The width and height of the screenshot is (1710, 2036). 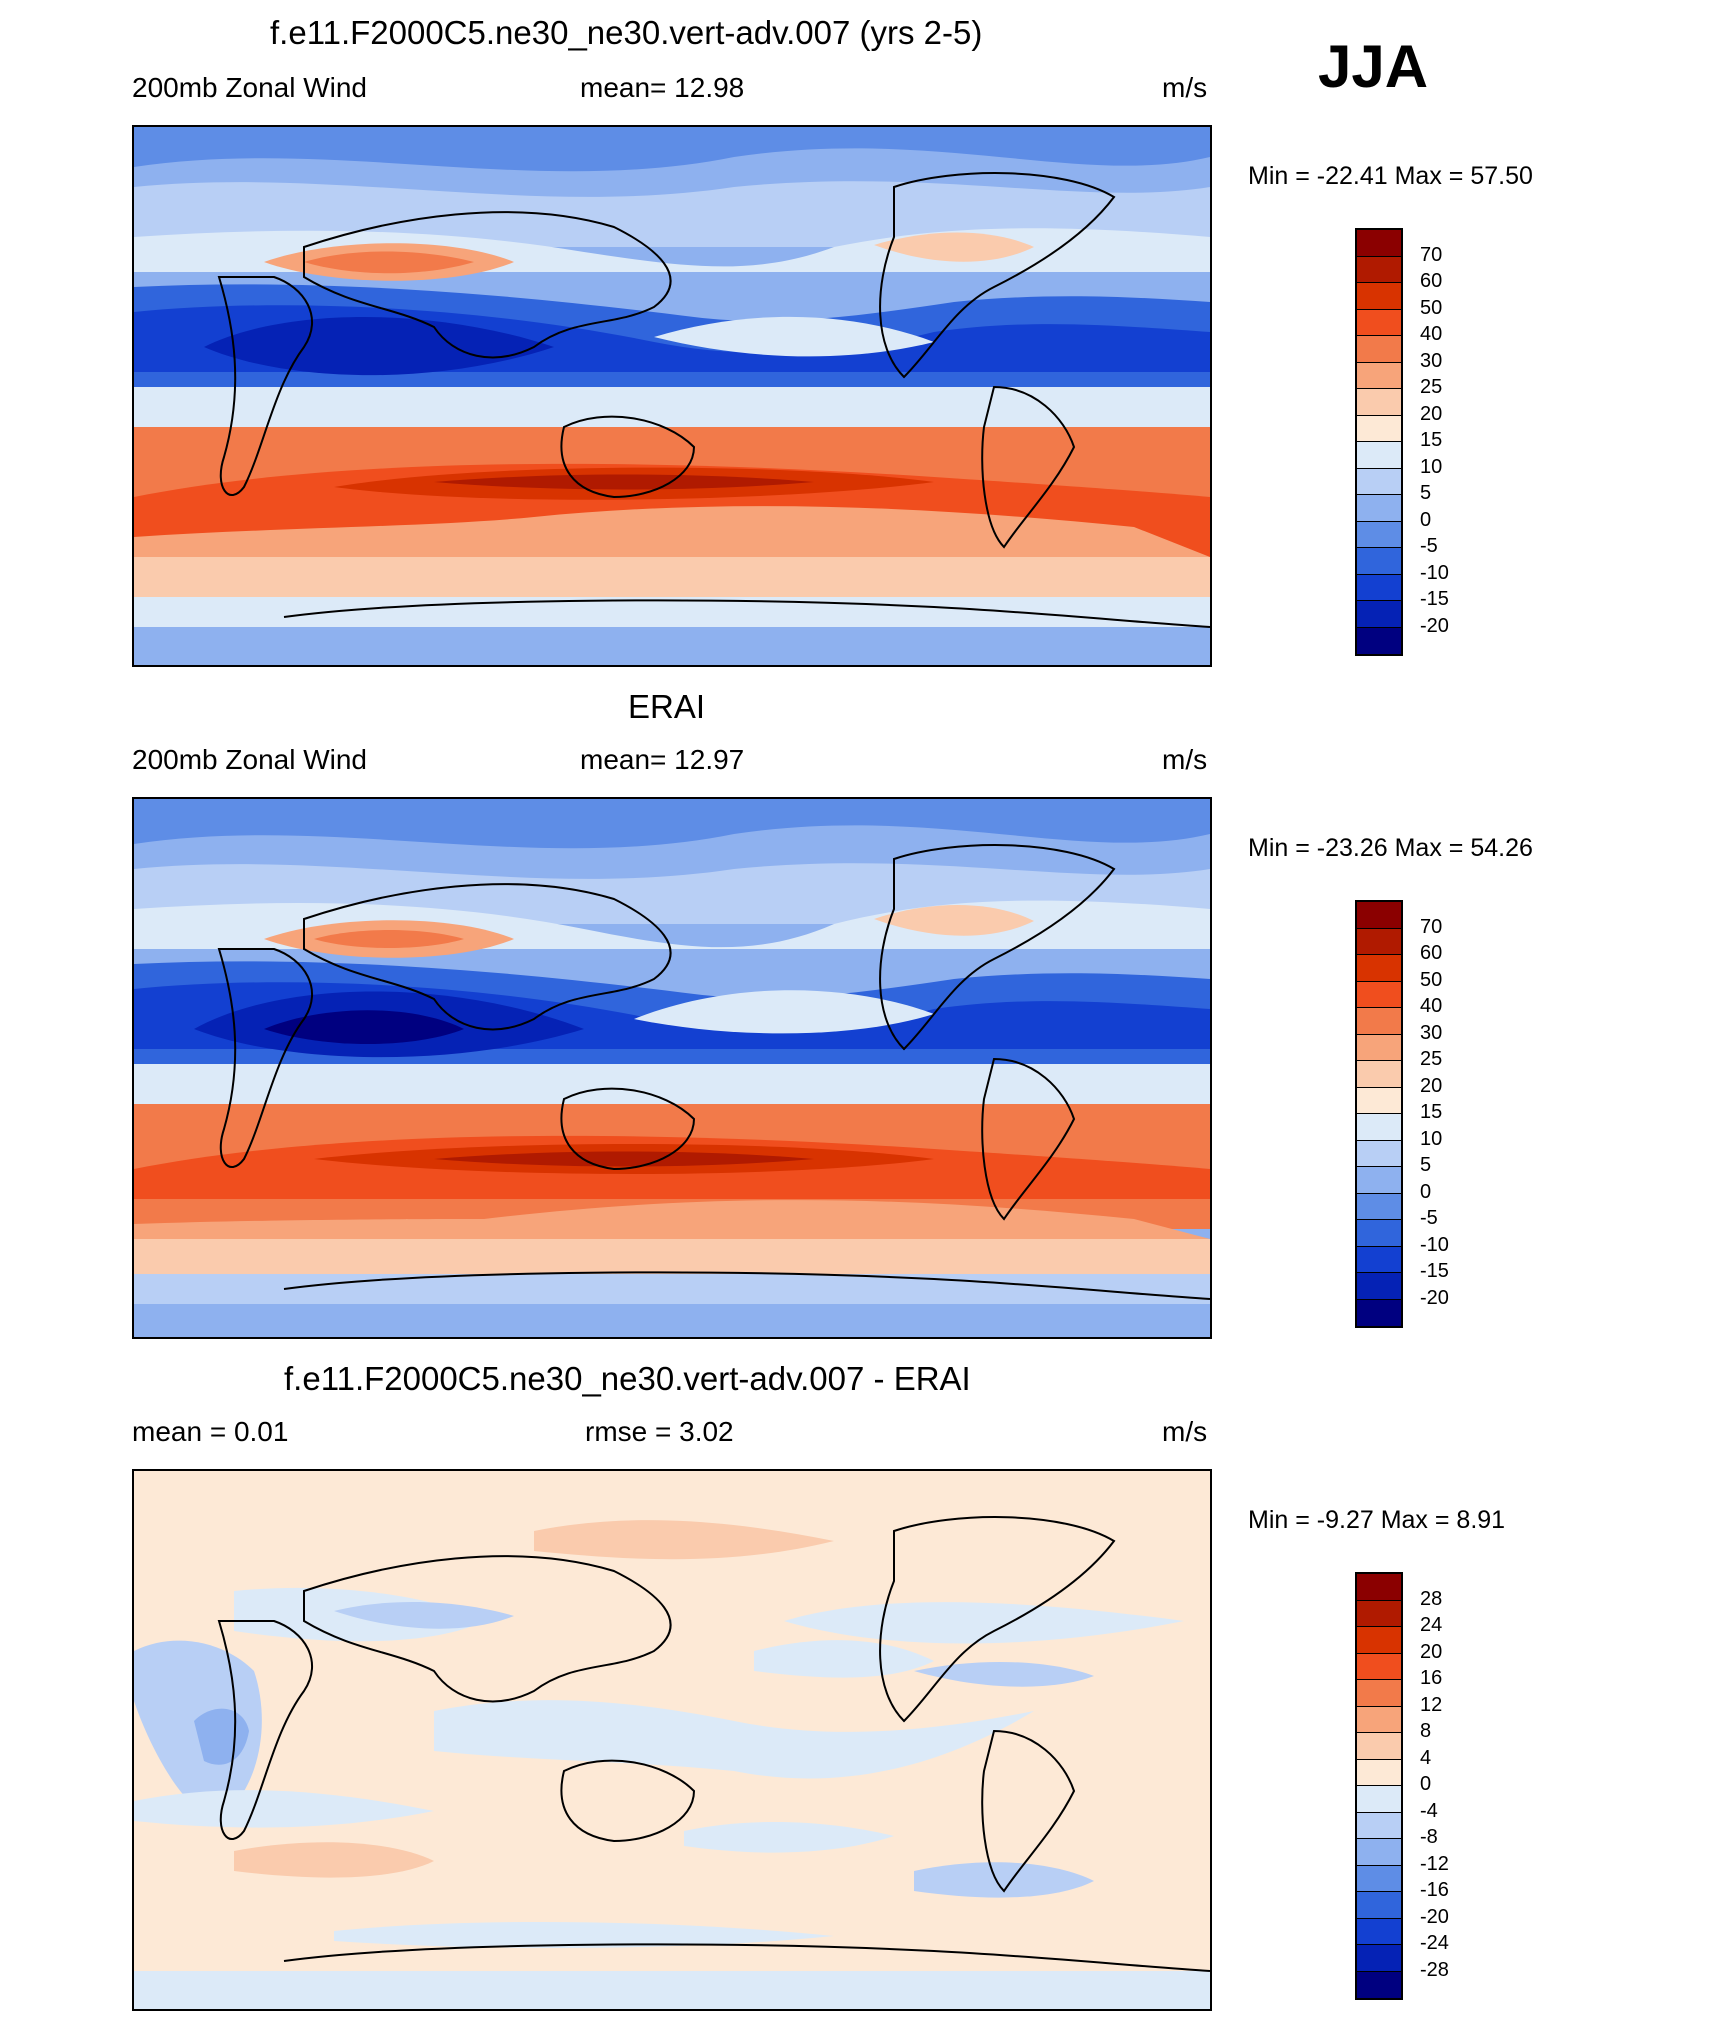 I want to click on colorbar-tick-label: 24, so click(x=1431, y=1625).